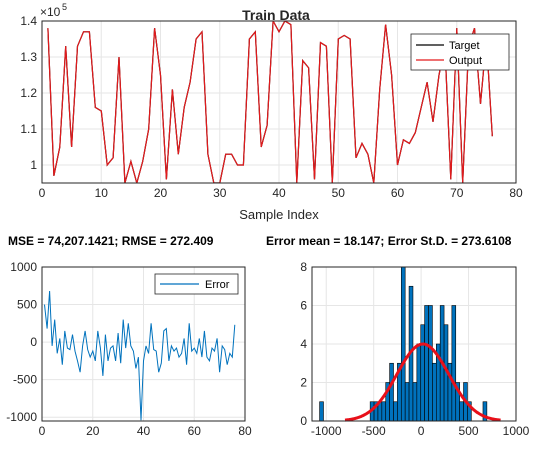 The height and width of the screenshot is (450, 550). I want to click on chart2-x-tick-label: -500, so click(374, 431).